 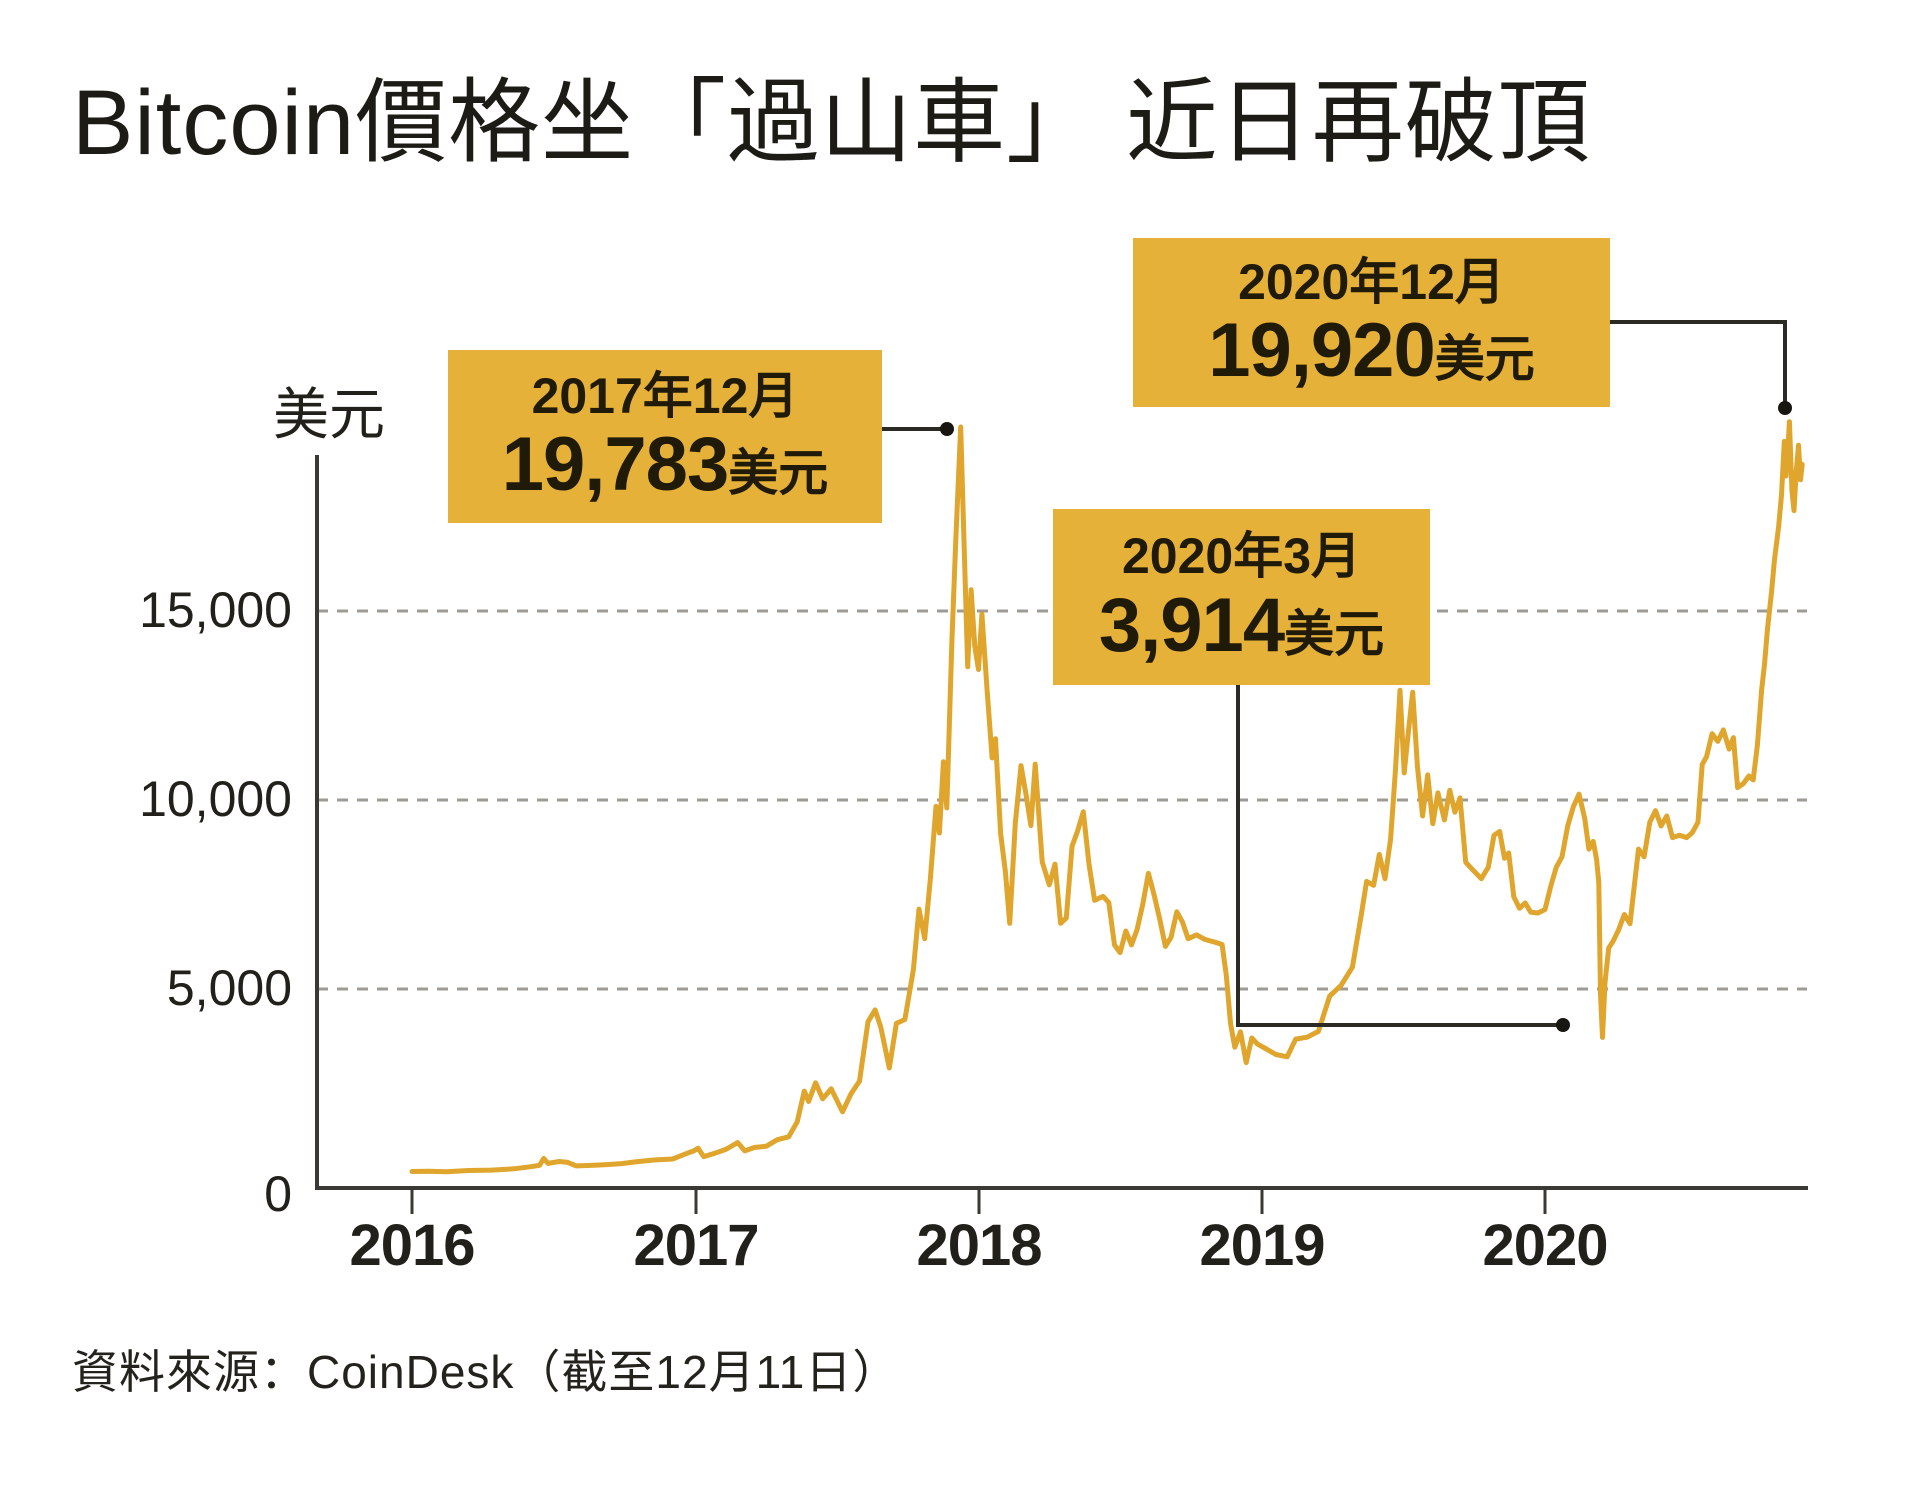 I want to click on y-tick-label-5000: 5,000, so click(x=229, y=988).